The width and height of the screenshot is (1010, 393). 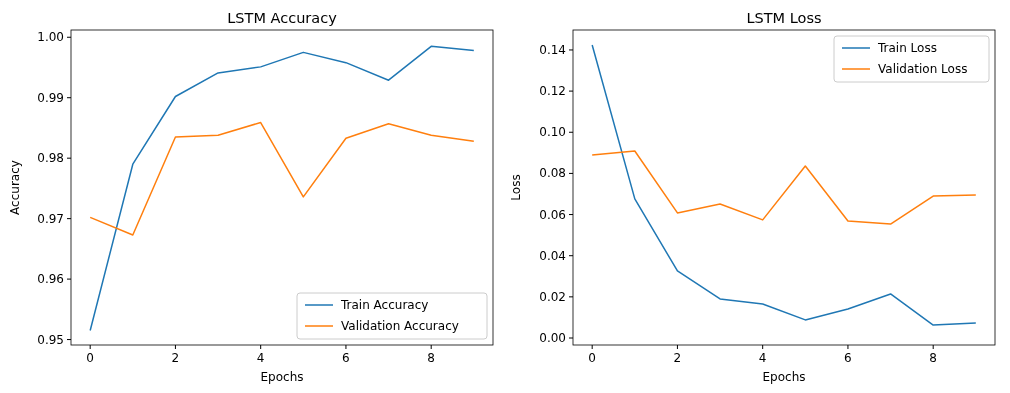 What do you see at coordinates (552, 296) in the screenshot?
I see `y-tick-label: 0.02` at bounding box center [552, 296].